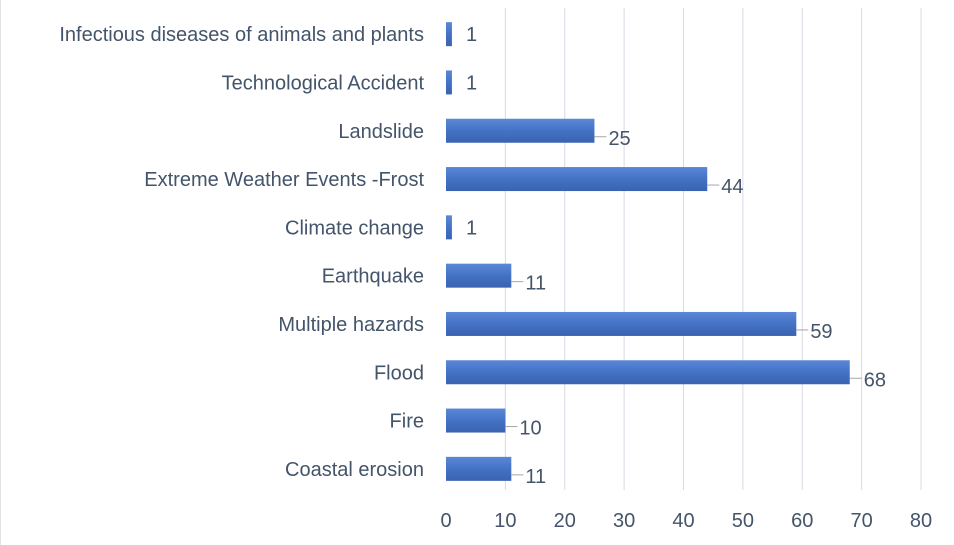 The image size is (954, 545). What do you see at coordinates (399, 373) in the screenshot?
I see `category-label: Flood` at bounding box center [399, 373].